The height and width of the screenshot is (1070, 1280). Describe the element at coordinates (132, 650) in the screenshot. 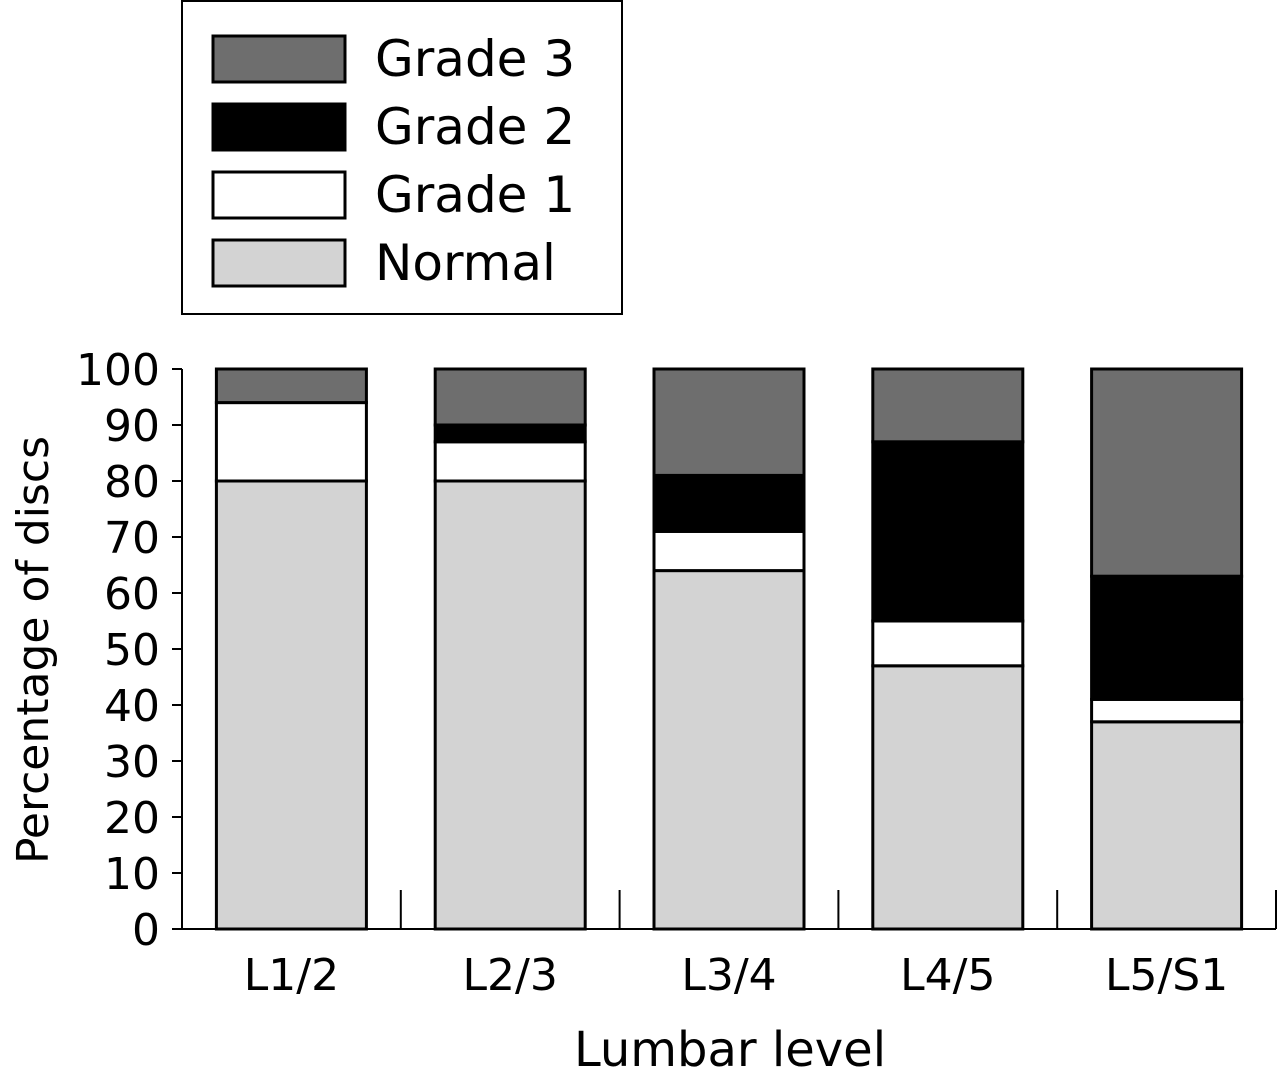

I see `y-tick-label: 50` at that location.